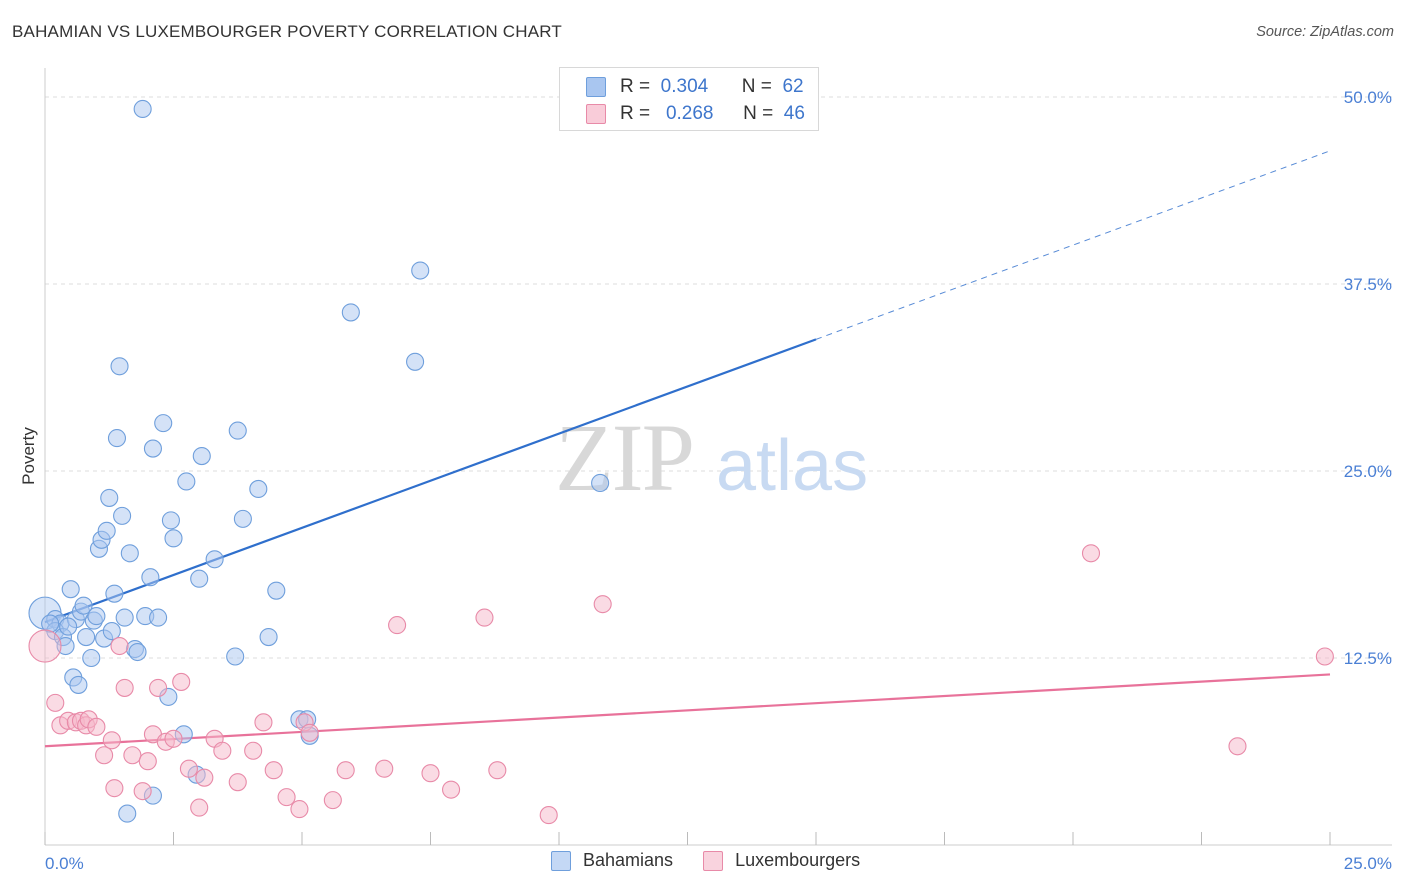 The width and height of the screenshot is (1406, 892). Describe the element at coordinates (713, 860) in the screenshot. I see `legend-swatch-luxembourgers` at that location.